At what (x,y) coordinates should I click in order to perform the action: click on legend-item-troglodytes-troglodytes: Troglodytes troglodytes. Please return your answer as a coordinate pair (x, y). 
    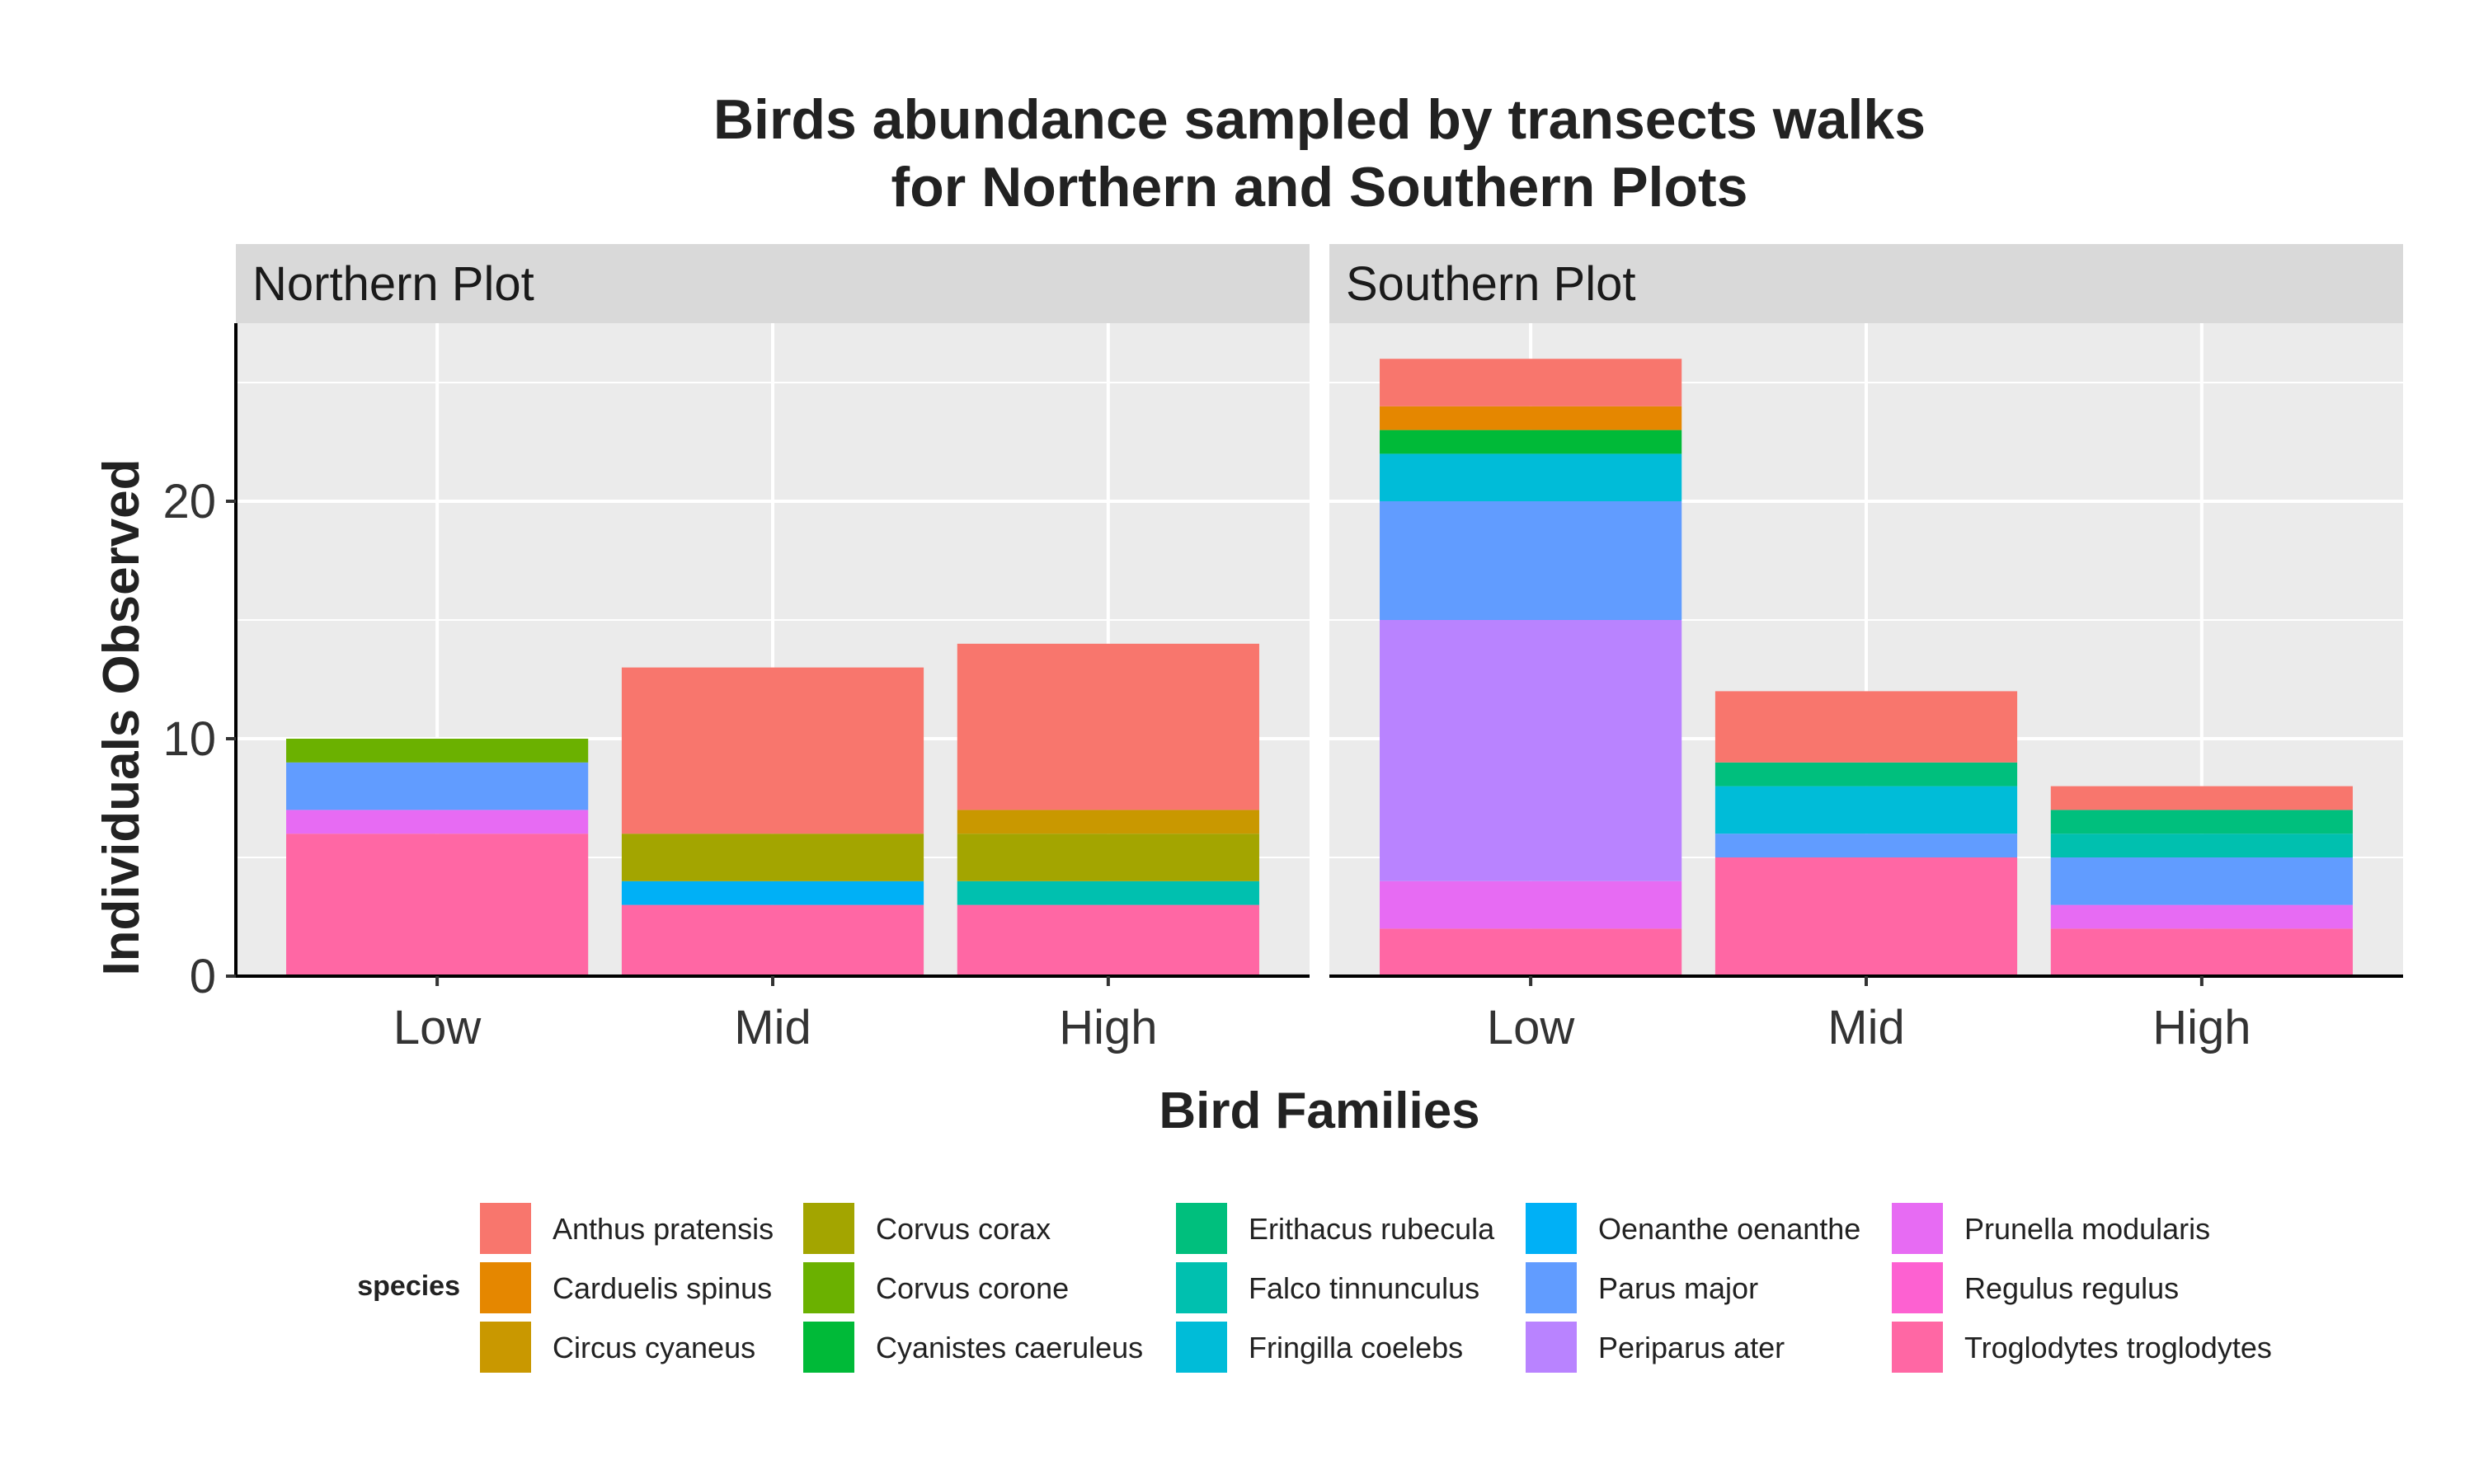
    Looking at the image, I should click on (2082, 1347).